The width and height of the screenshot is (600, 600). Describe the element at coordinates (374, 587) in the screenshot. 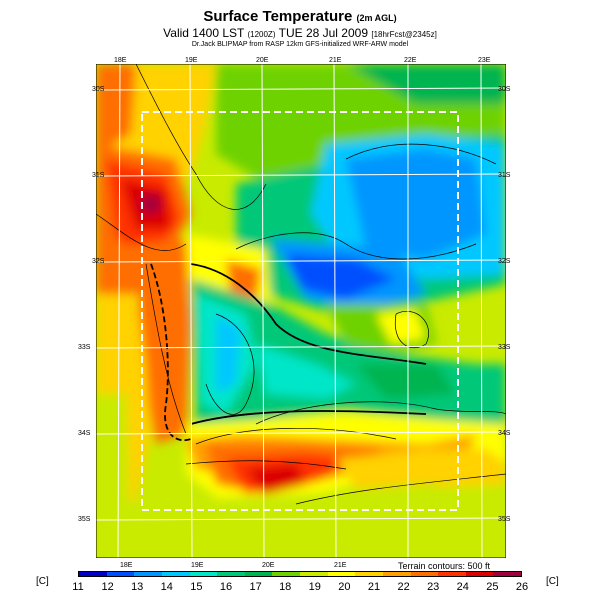

I see `colorbar-tick-label: 21` at that location.